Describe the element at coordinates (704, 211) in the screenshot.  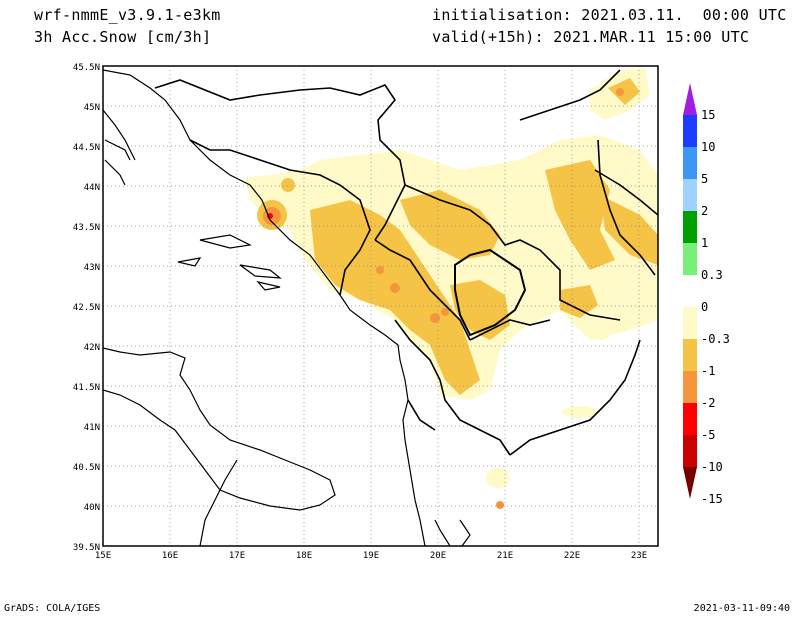
I see `colorbar-label: 2` at that location.